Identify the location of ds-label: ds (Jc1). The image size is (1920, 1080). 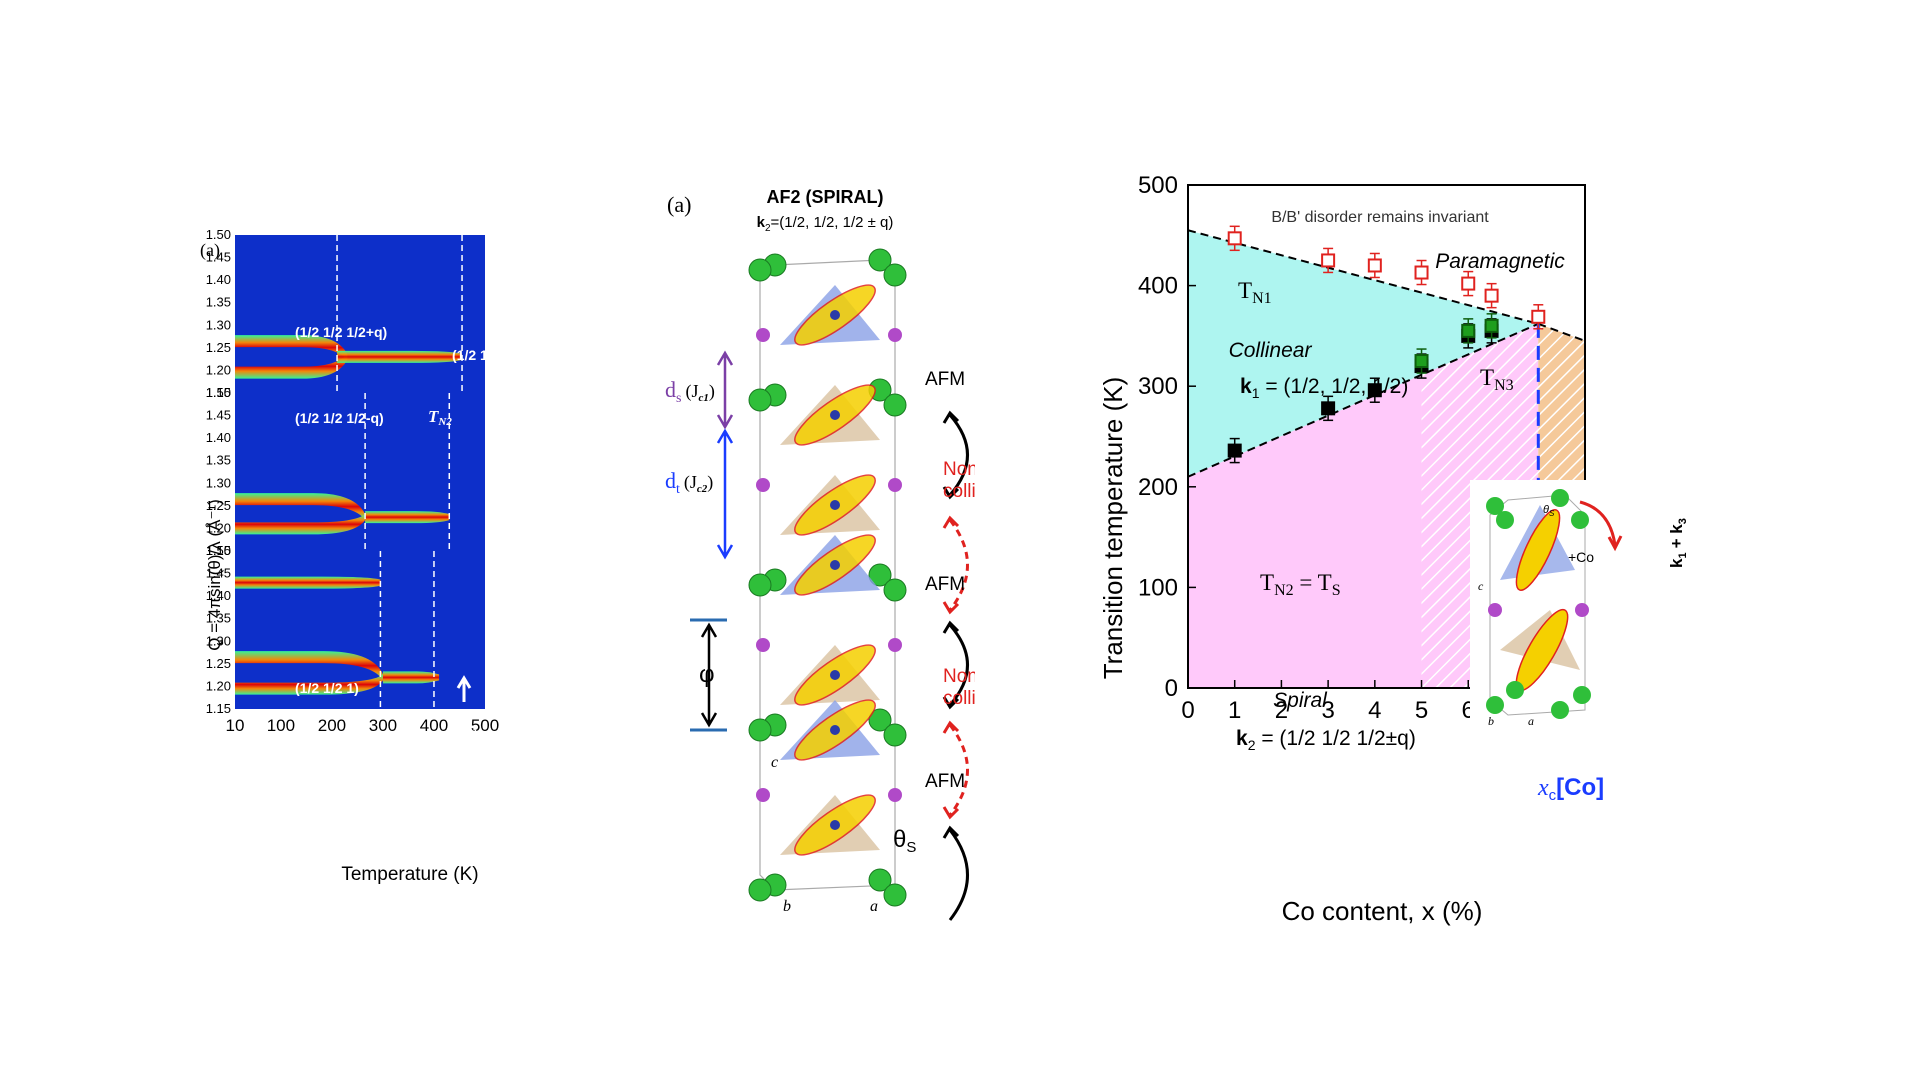
(690, 391).